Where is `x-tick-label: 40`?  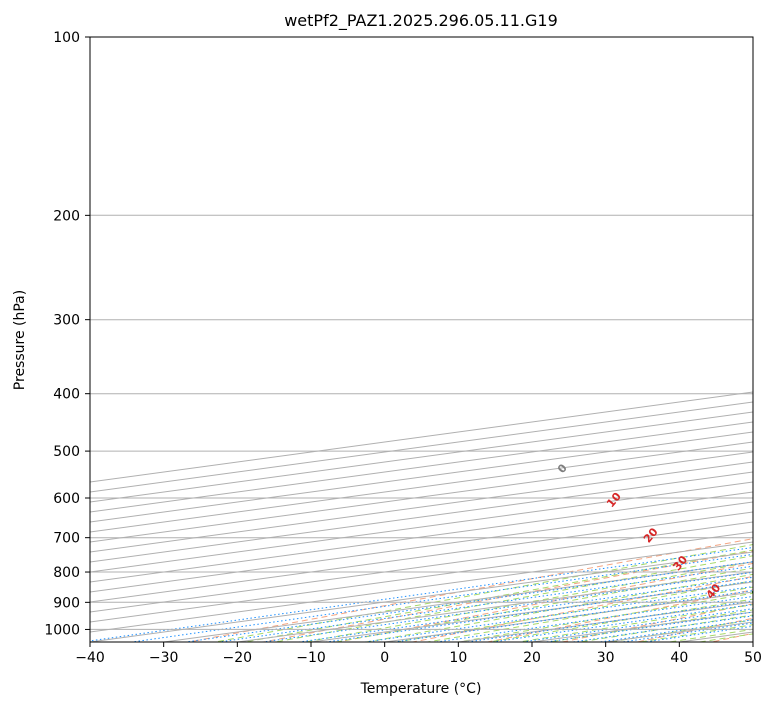
x-tick-label: 40 is located at coordinates (679, 658).